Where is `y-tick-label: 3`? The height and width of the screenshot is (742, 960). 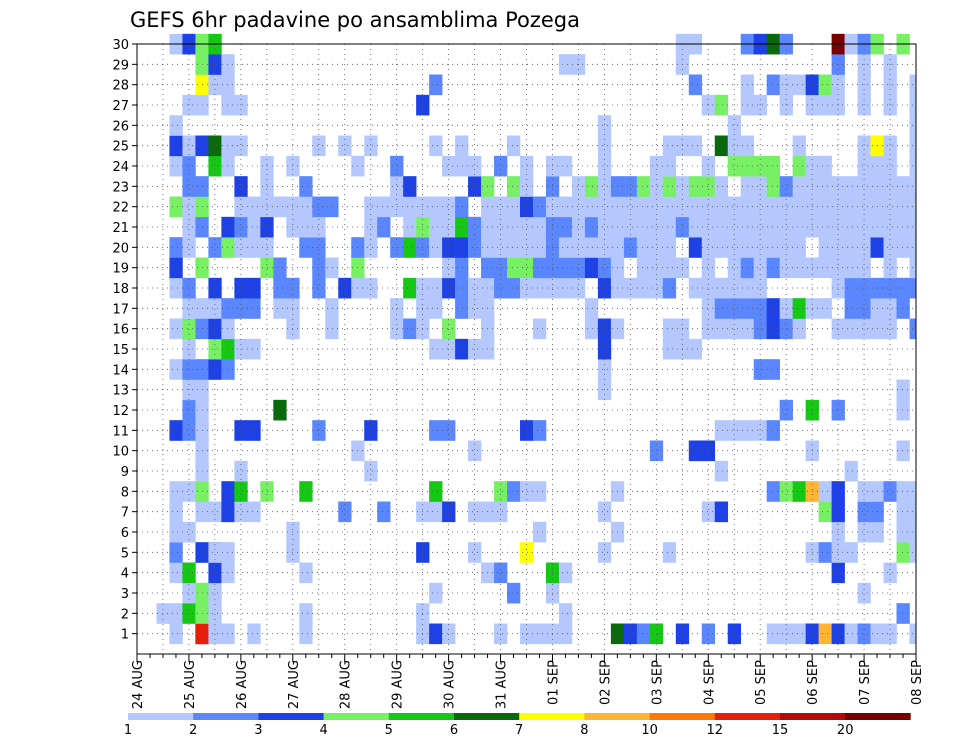 y-tick-label: 3 is located at coordinates (125, 594).